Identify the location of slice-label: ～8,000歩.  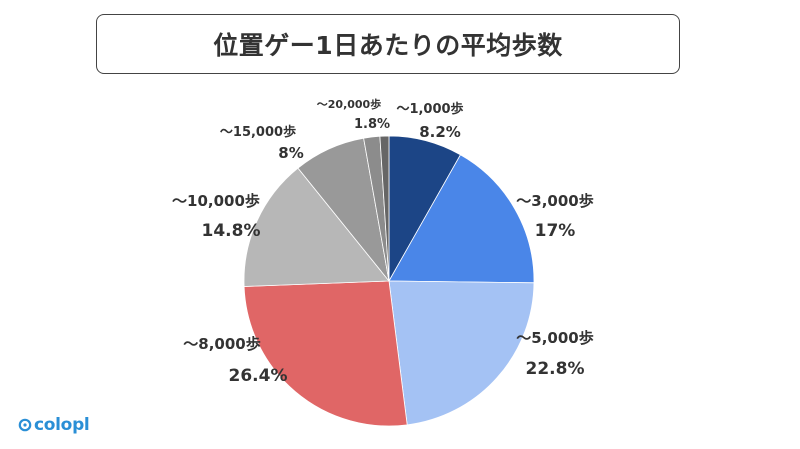
(221, 344).